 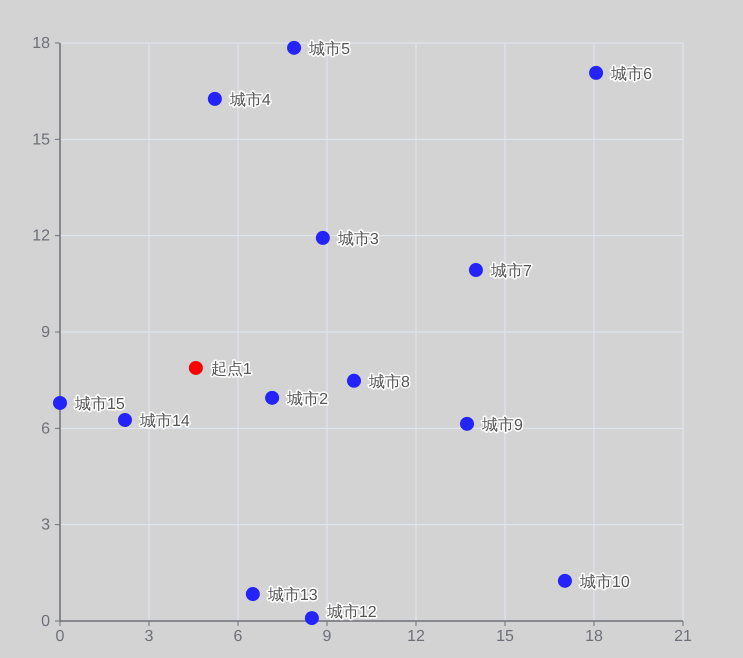 What do you see at coordinates (594, 636) in the screenshot?
I see `x-tick-label: 18` at bounding box center [594, 636].